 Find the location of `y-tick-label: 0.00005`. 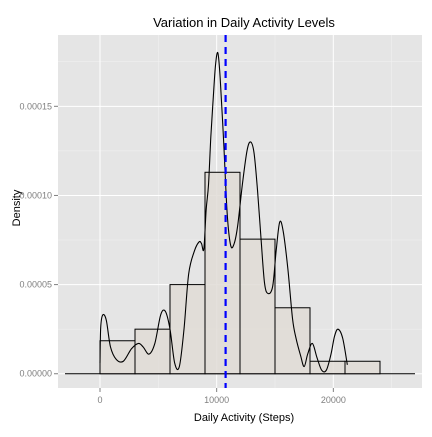

y-tick-label: 0.00005 is located at coordinates (35, 285).